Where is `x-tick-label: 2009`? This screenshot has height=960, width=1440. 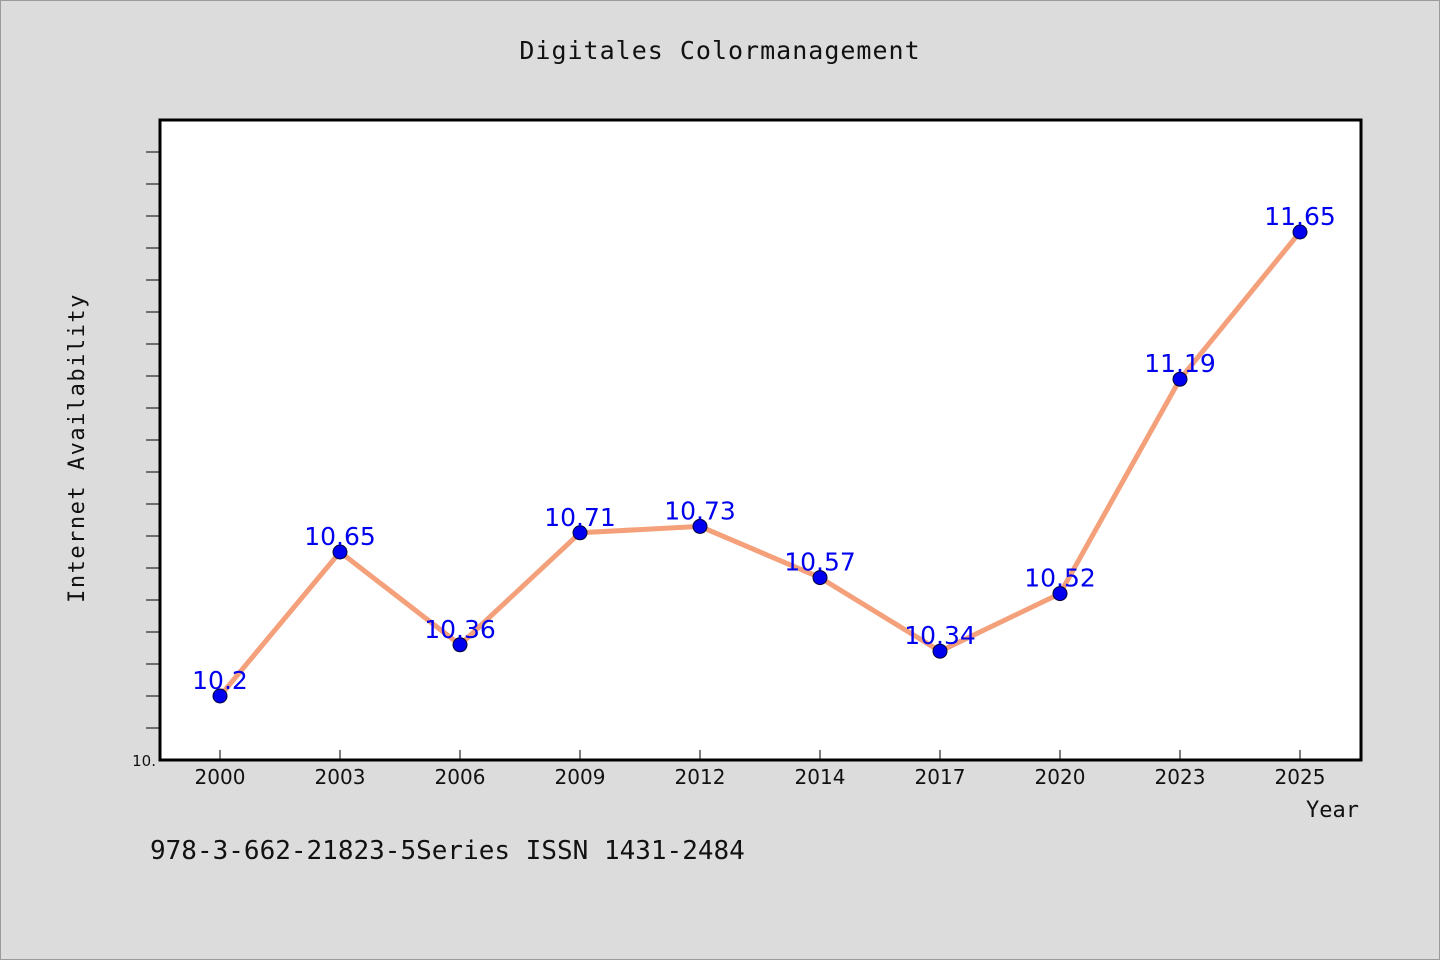
x-tick-label: 2009 is located at coordinates (580, 777).